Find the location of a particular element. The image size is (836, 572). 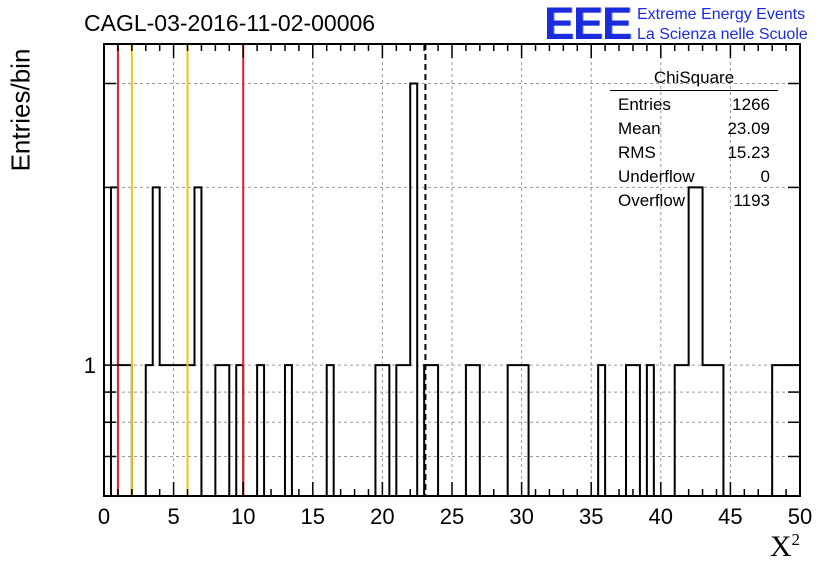

stats-value: 1193 is located at coordinates (751, 200).